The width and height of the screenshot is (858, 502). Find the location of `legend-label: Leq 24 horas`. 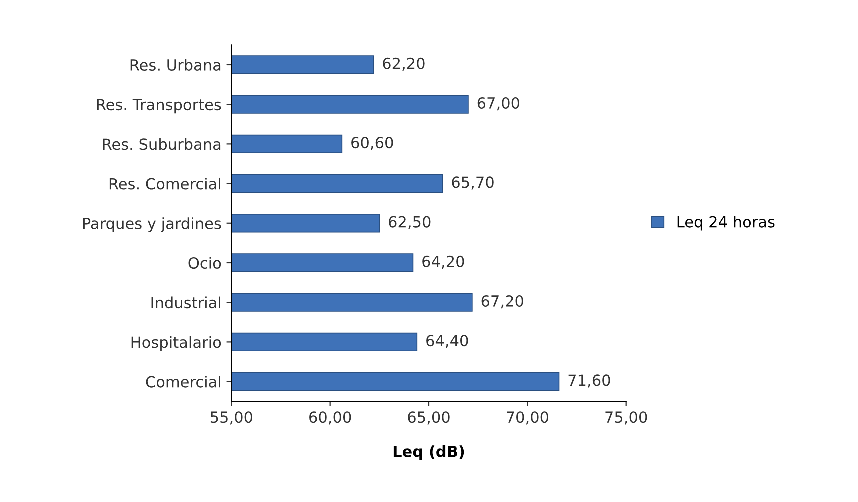

legend-label: Leq 24 horas is located at coordinates (726, 223).